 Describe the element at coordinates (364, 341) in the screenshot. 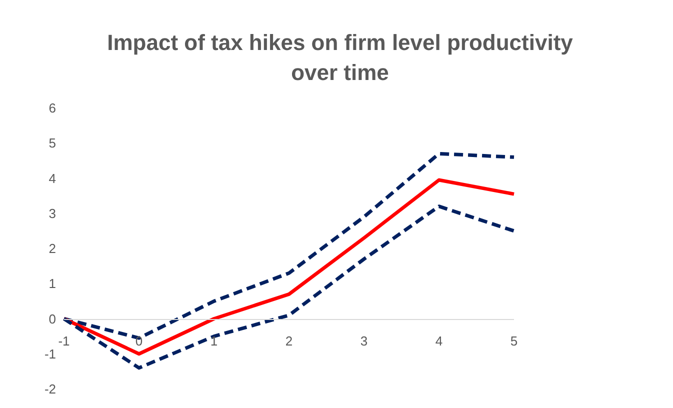

I see `x-tick-label: 3` at that location.